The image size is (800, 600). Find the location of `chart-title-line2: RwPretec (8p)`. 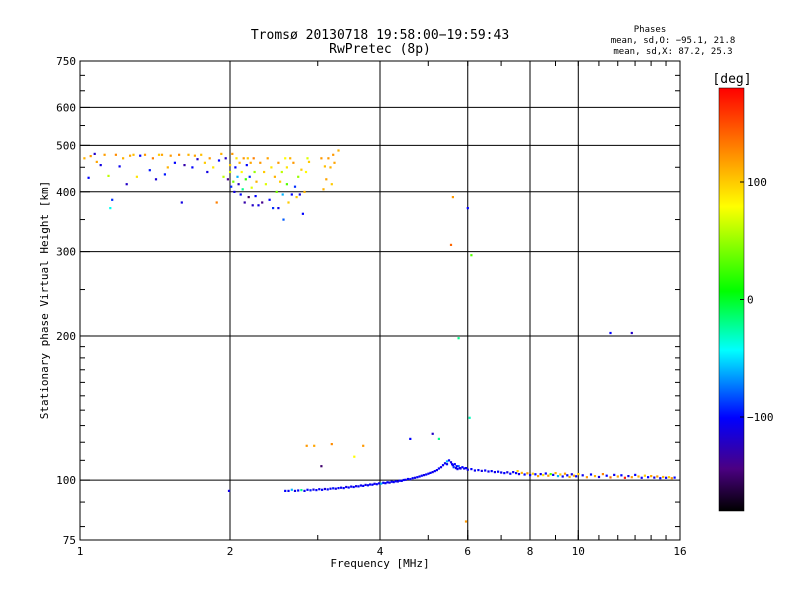

chart-title-line2: RwPretec (8p) is located at coordinates (380, 49).